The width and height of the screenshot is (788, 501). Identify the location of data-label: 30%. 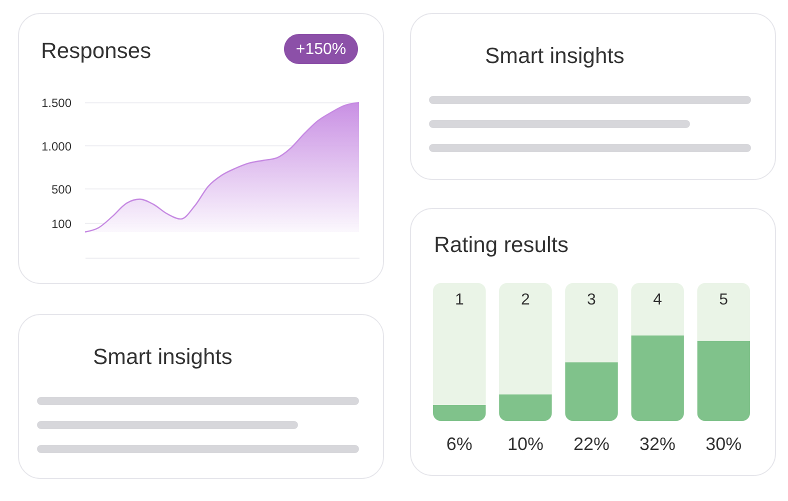
(724, 444).